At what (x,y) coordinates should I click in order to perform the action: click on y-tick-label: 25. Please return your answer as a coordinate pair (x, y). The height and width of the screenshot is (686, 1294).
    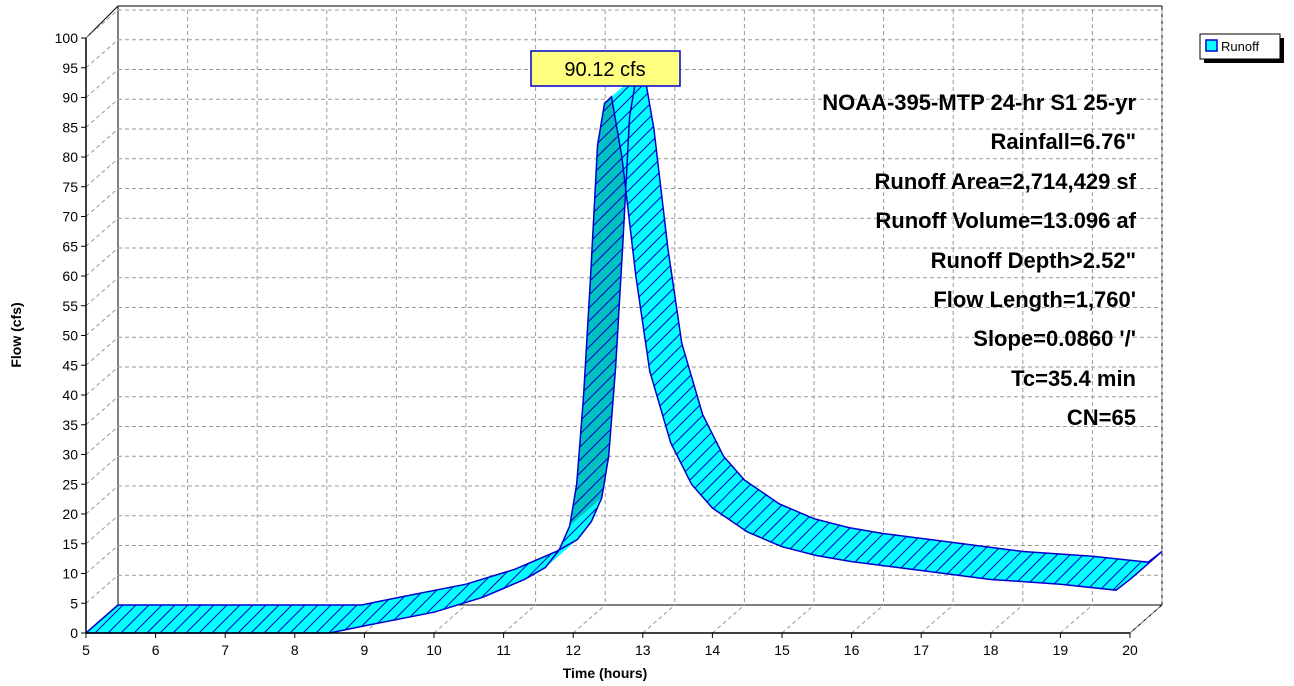
    Looking at the image, I should click on (70, 484).